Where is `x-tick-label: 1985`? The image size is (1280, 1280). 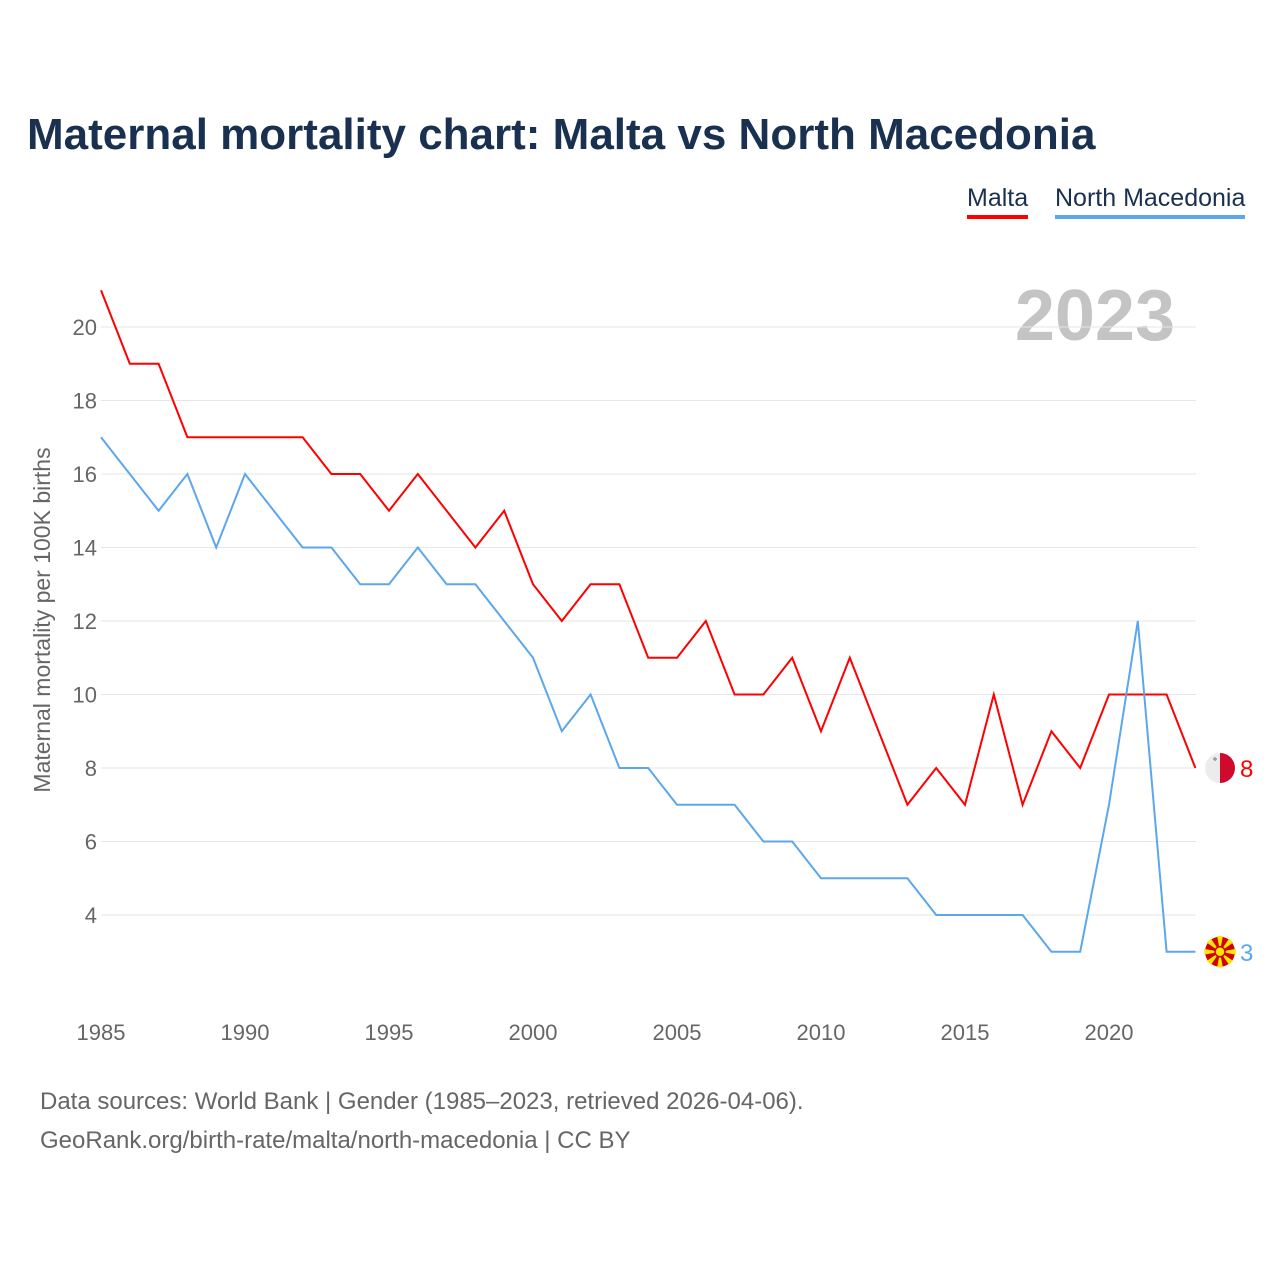 x-tick-label: 1985 is located at coordinates (101, 1032).